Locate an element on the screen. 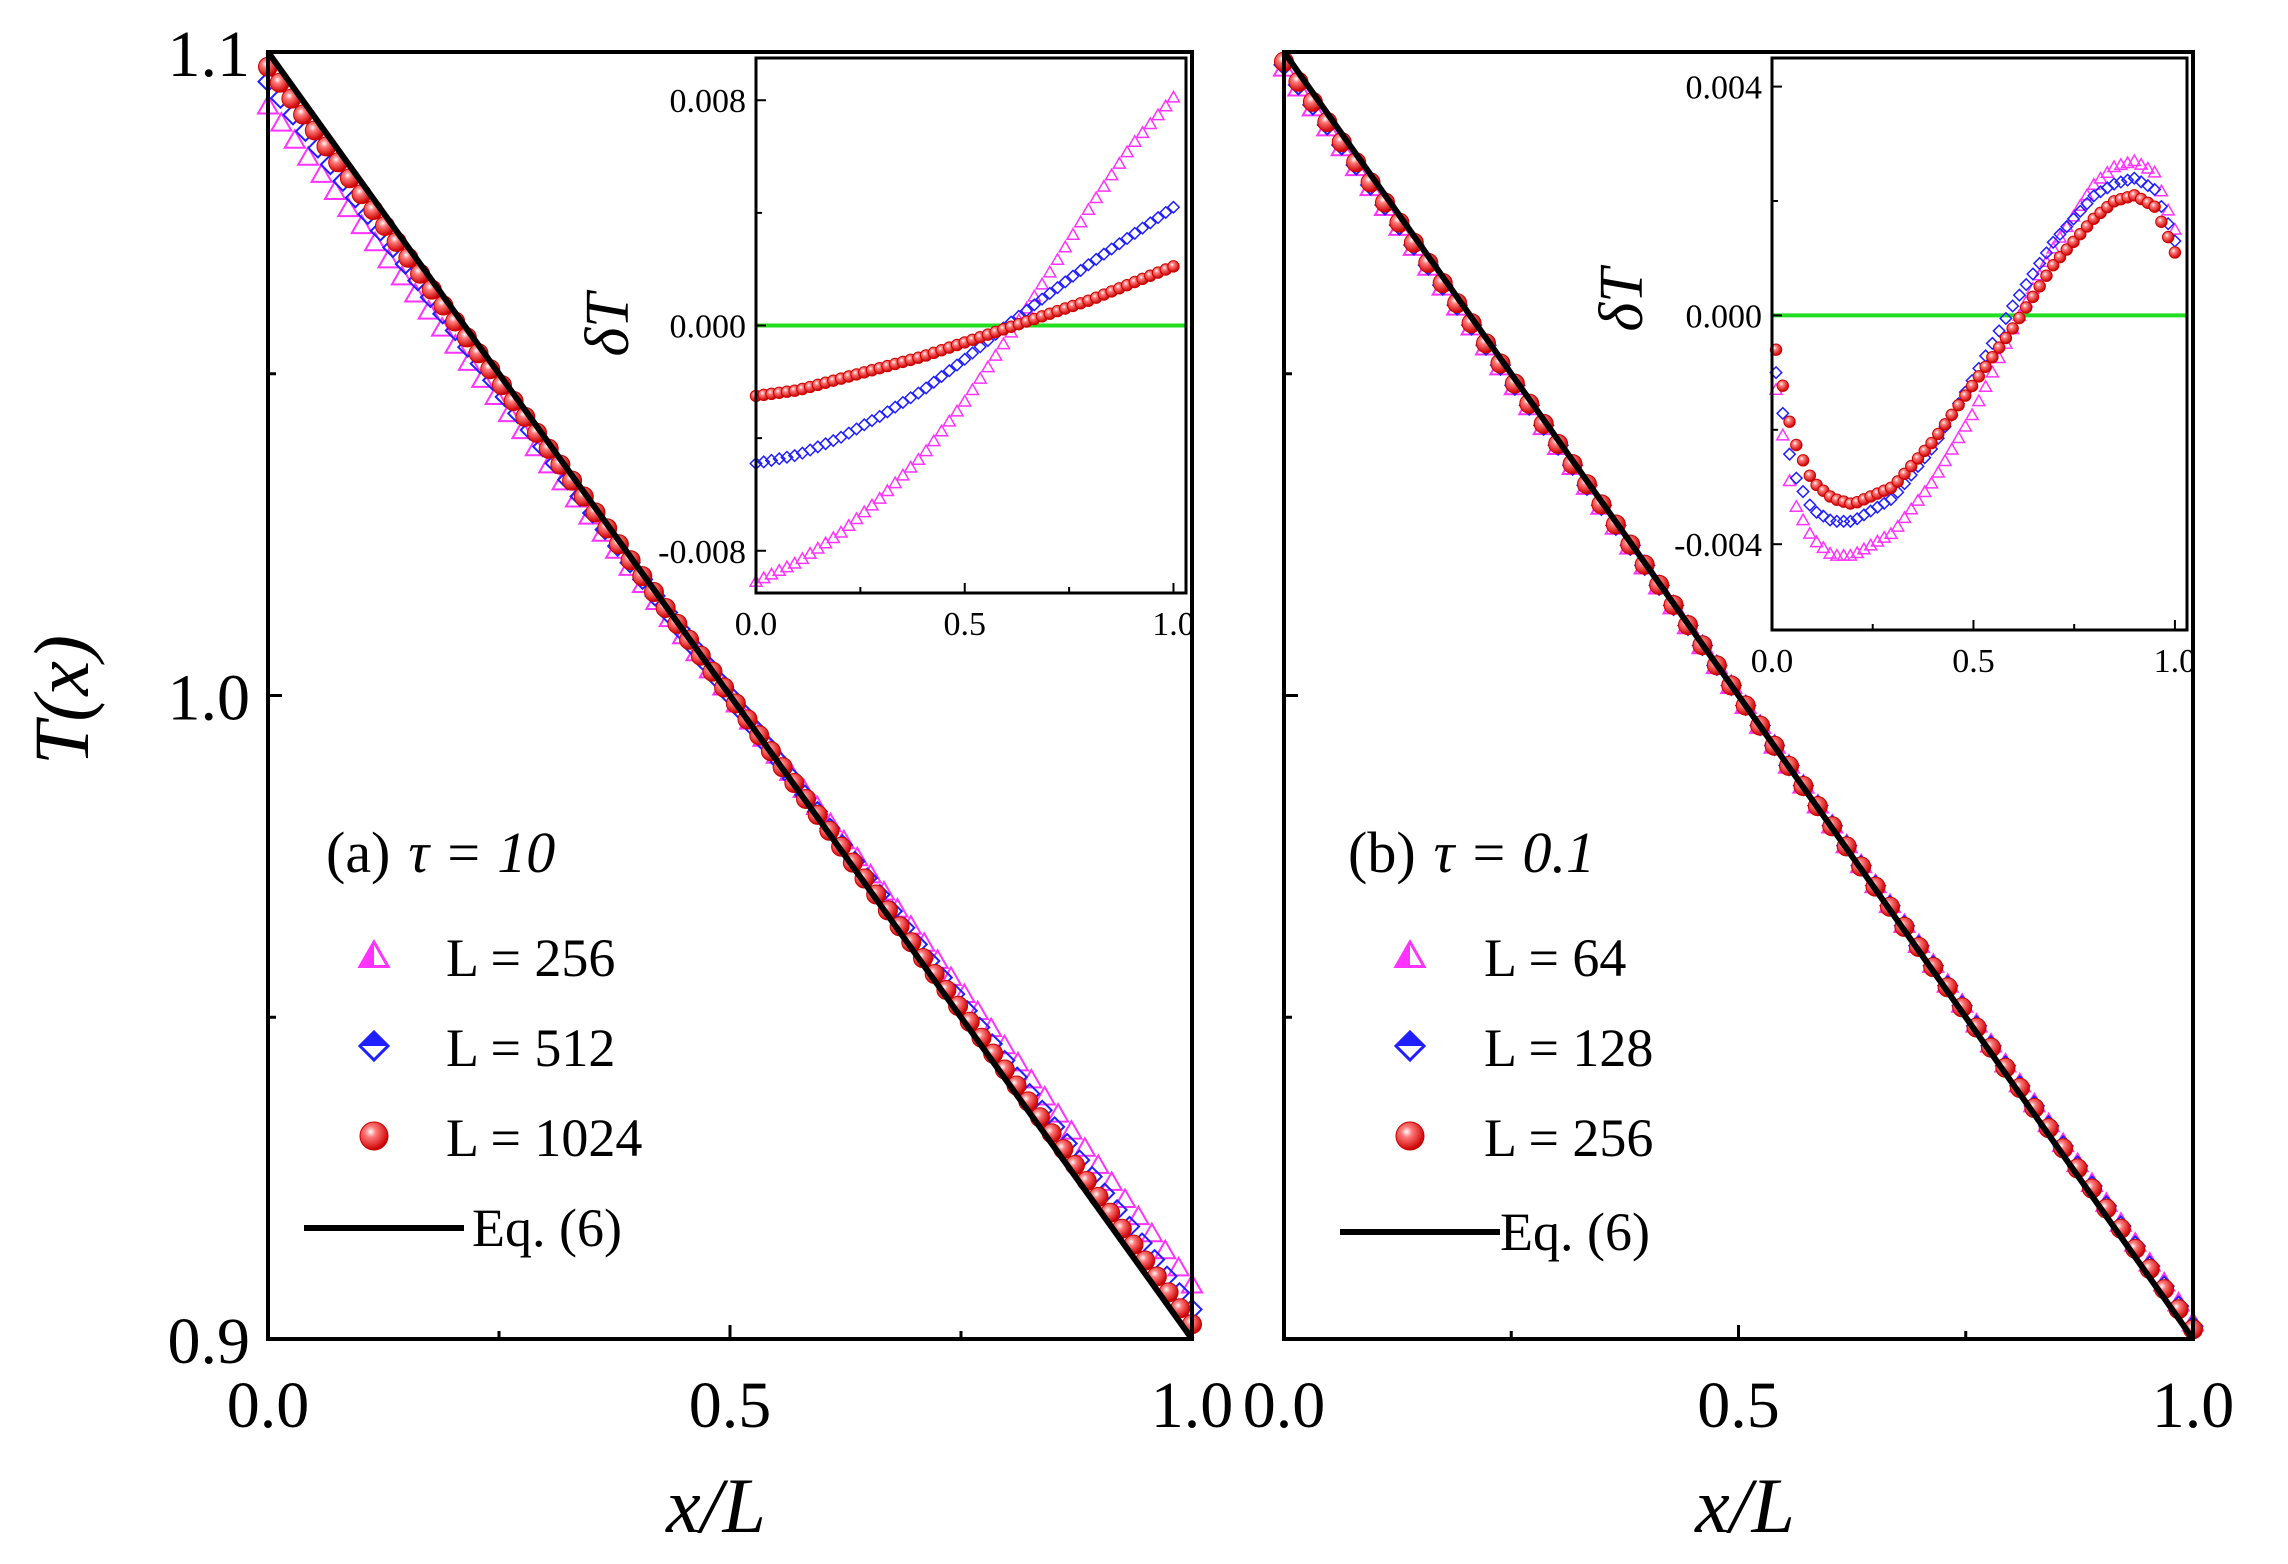 The image size is (2288, 1564). panel-a-y-tick-label: 0.9 is located at coordinates (209, 1341).